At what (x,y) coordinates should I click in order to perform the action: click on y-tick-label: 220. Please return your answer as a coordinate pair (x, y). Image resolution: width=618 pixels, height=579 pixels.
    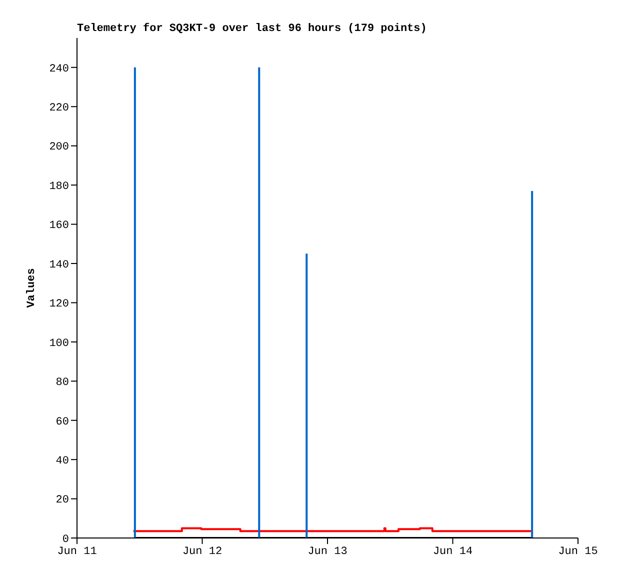
    Looking at the image, I should click on (59, 108).